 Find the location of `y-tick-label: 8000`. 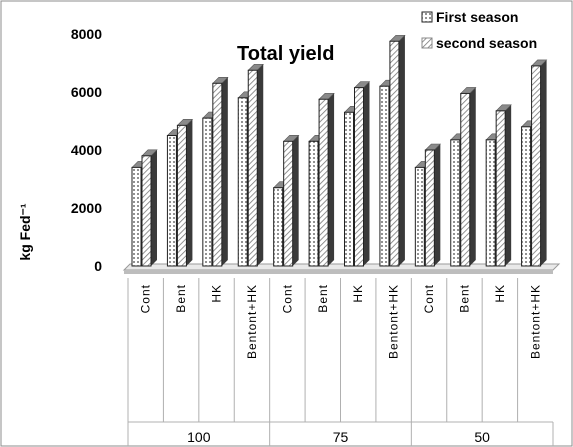

y-tick-label: 8000 is located at coordinates (86, 34).